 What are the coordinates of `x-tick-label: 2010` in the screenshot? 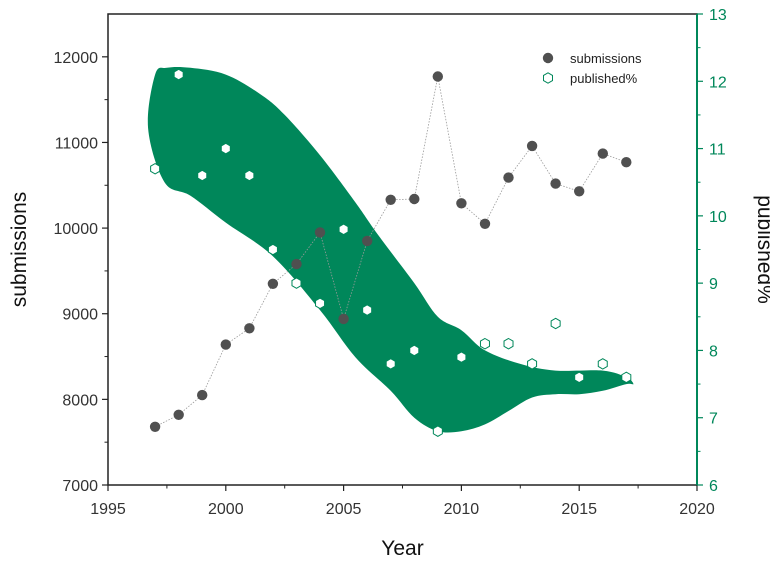 It's located at (462, 509).